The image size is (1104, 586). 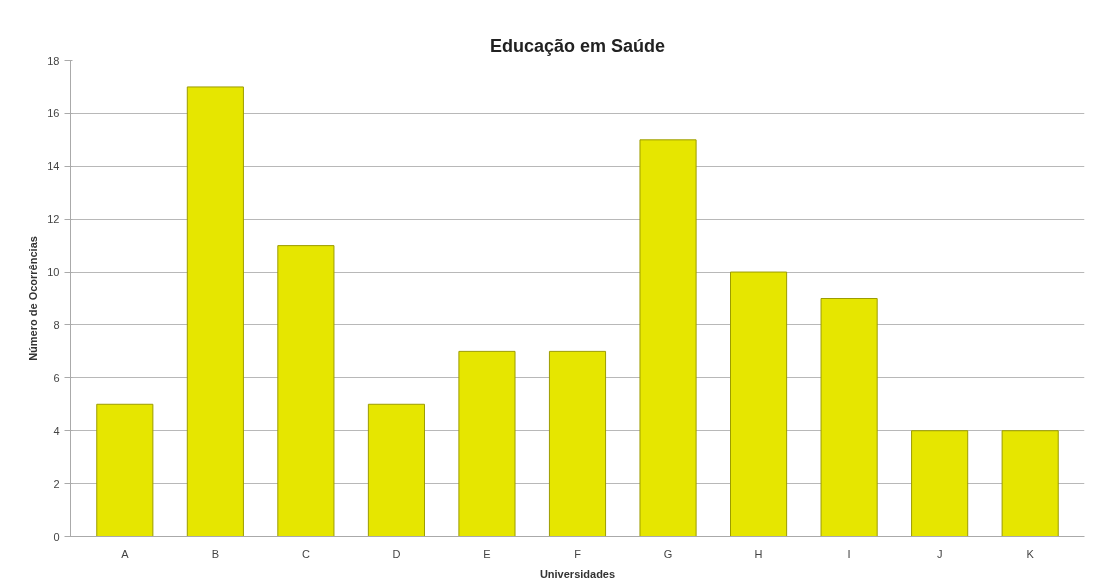 I want to click on y-tick-label: 6, so click(x=56, y=377).